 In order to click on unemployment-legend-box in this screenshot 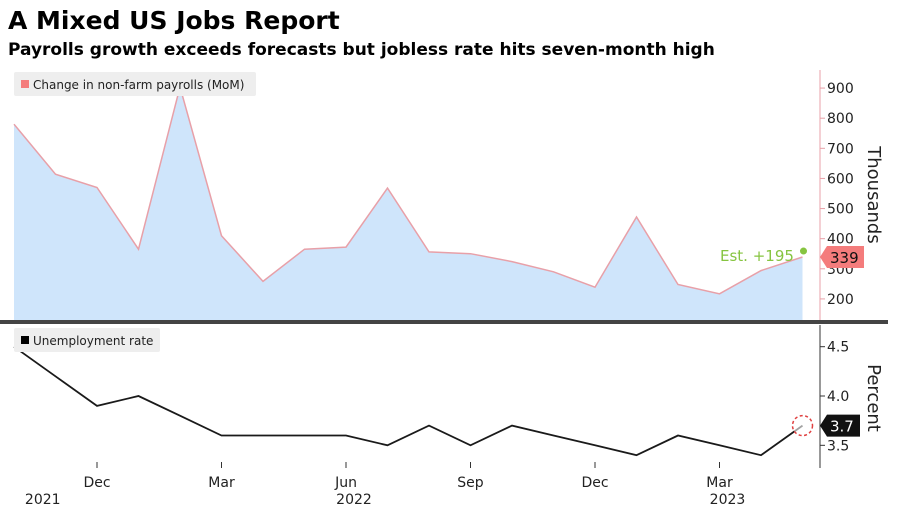, I will do `click(87, 340)`.